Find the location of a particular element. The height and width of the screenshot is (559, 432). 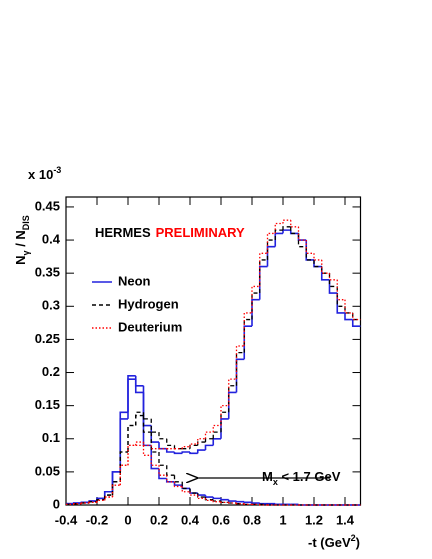

y-tick-label: 0.15 is located at coordinates (47, 404).